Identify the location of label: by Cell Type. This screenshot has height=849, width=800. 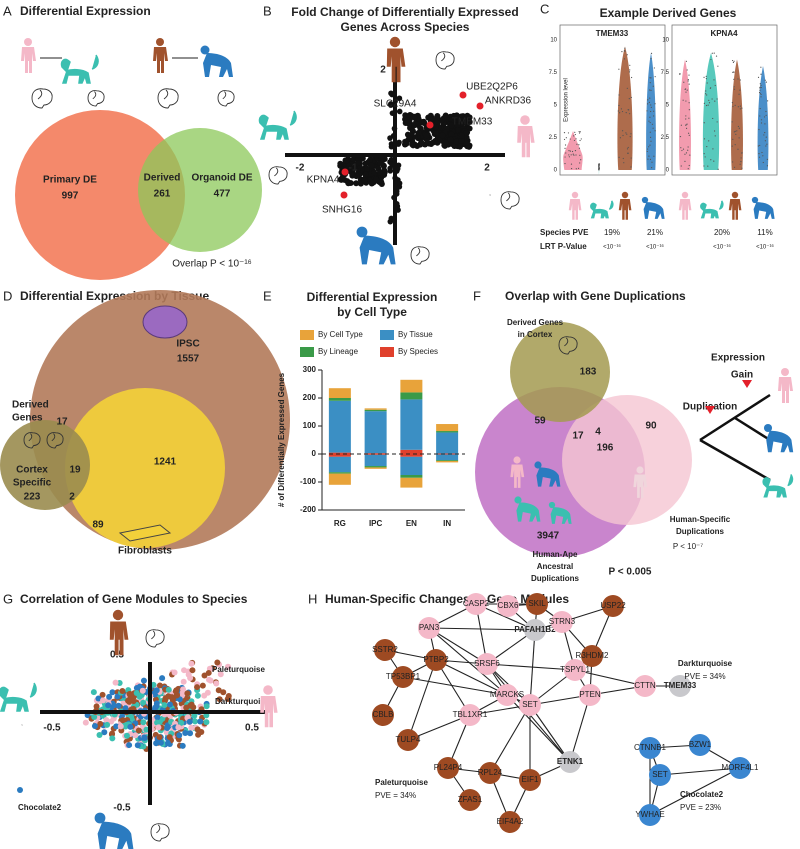
(372, 312).